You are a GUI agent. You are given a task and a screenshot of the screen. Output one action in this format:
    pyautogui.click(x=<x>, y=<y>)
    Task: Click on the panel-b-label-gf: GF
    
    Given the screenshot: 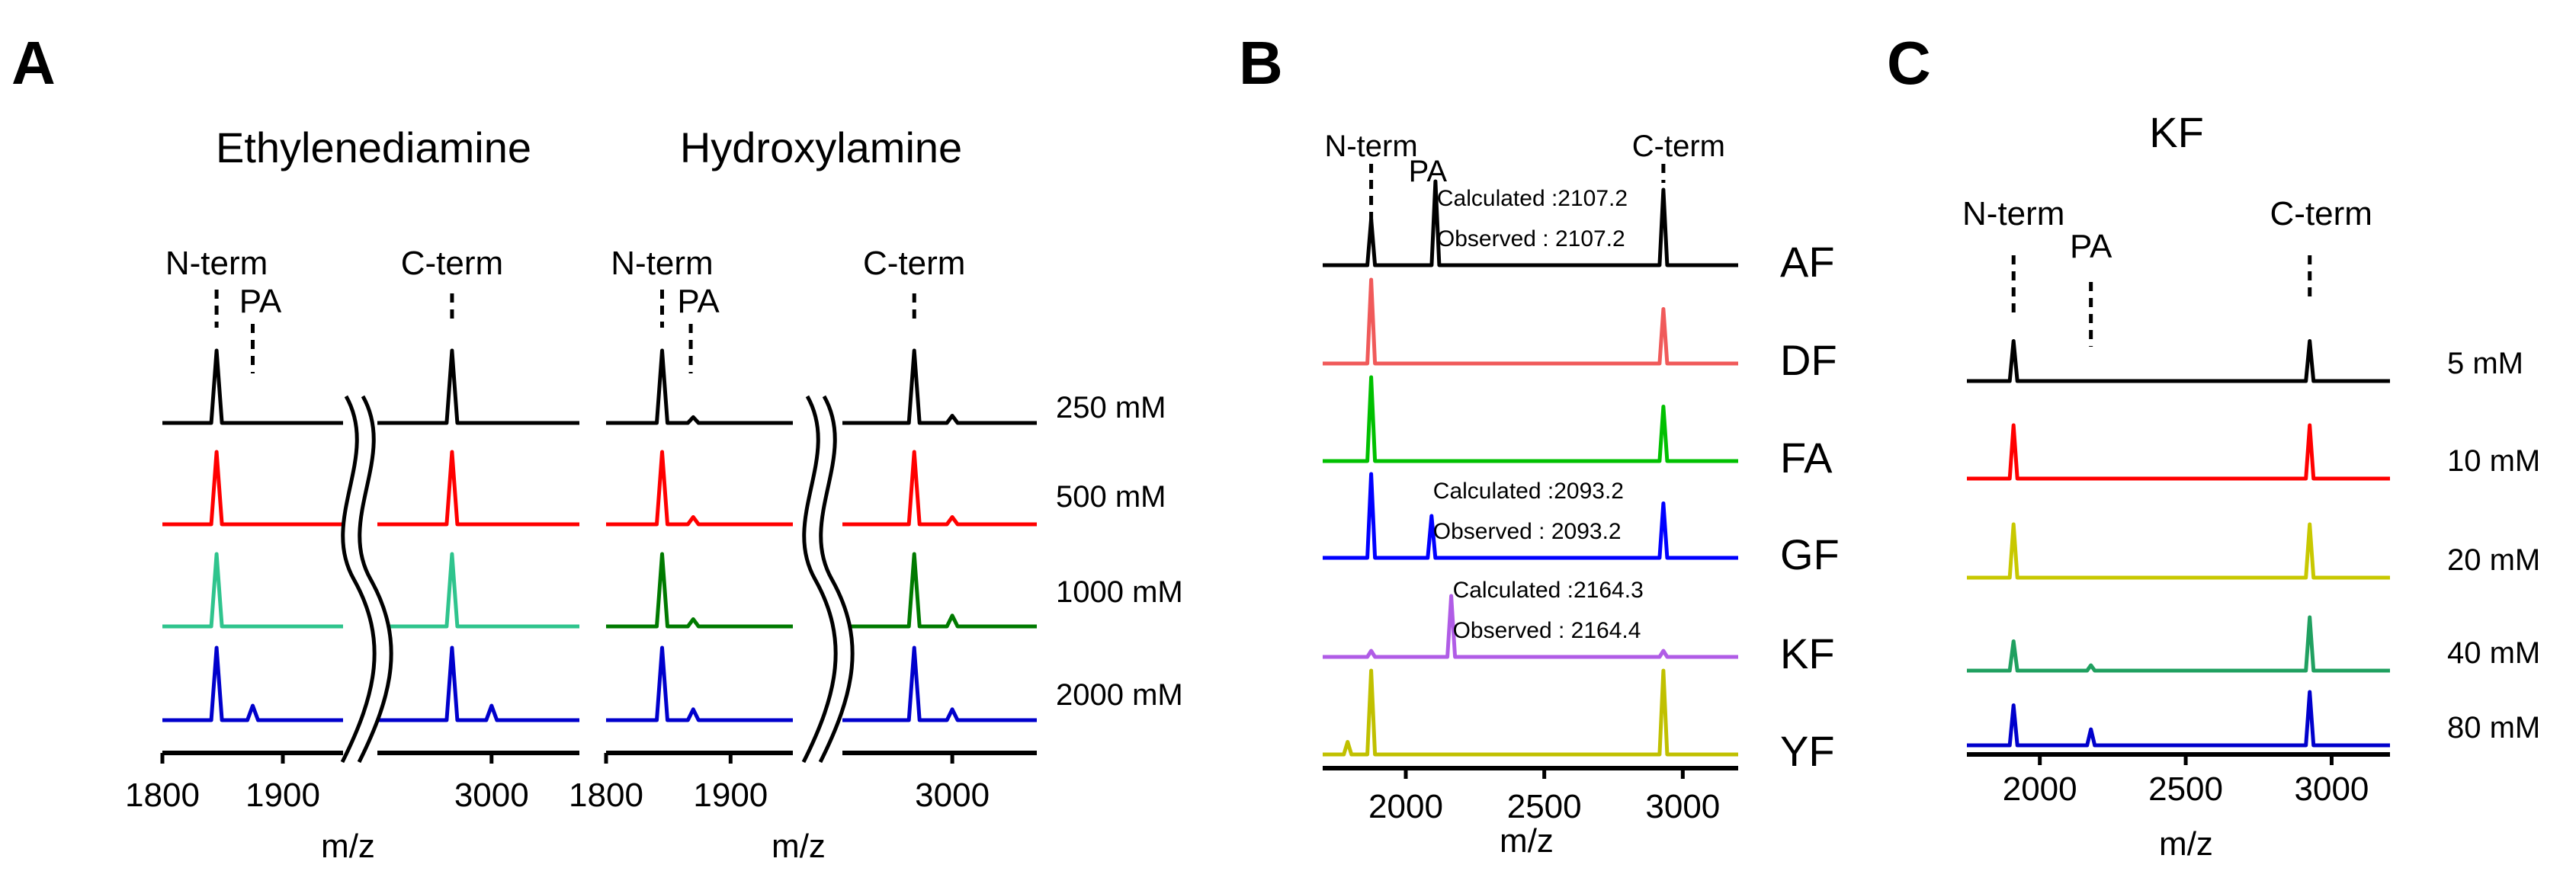 What is the action you would take?
    pyautogui.click(x=1810, y=554)
    